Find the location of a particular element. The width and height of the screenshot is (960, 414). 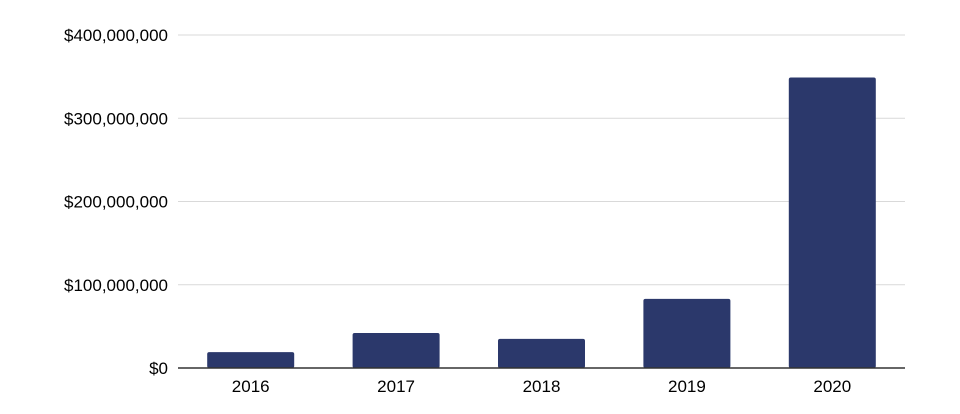

x-tick-label: 2017 is located at coordinates (396, 386).